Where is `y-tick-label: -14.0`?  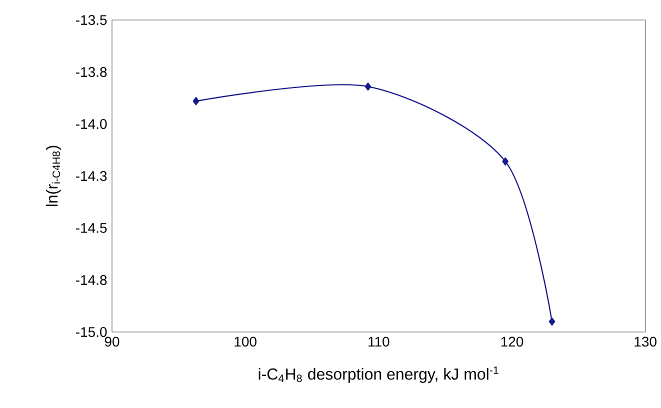 y-tick-label: -14.0 is located at coordinates (91, 124).